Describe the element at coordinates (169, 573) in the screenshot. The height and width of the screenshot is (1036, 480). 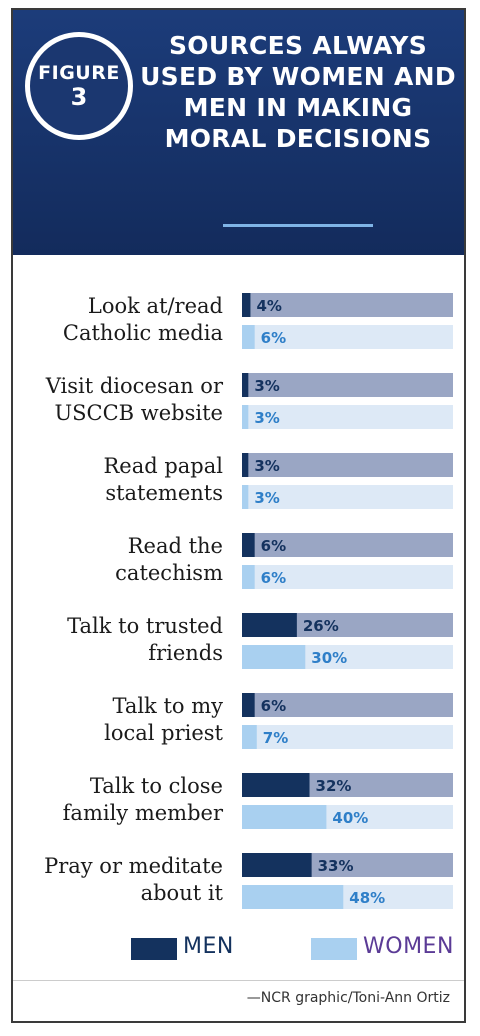
I see `category-label: catechism` at that location.